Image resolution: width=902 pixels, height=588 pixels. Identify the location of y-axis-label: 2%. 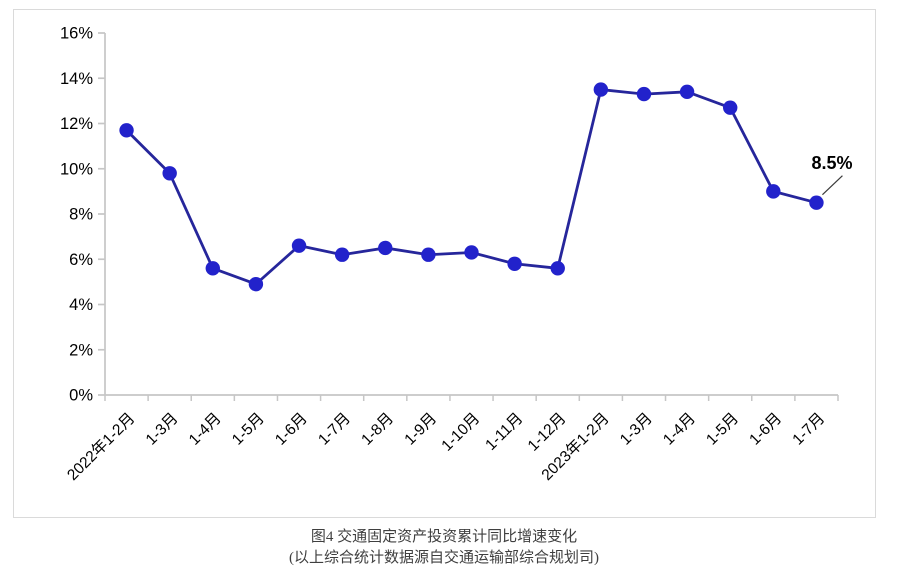
(81, 350).